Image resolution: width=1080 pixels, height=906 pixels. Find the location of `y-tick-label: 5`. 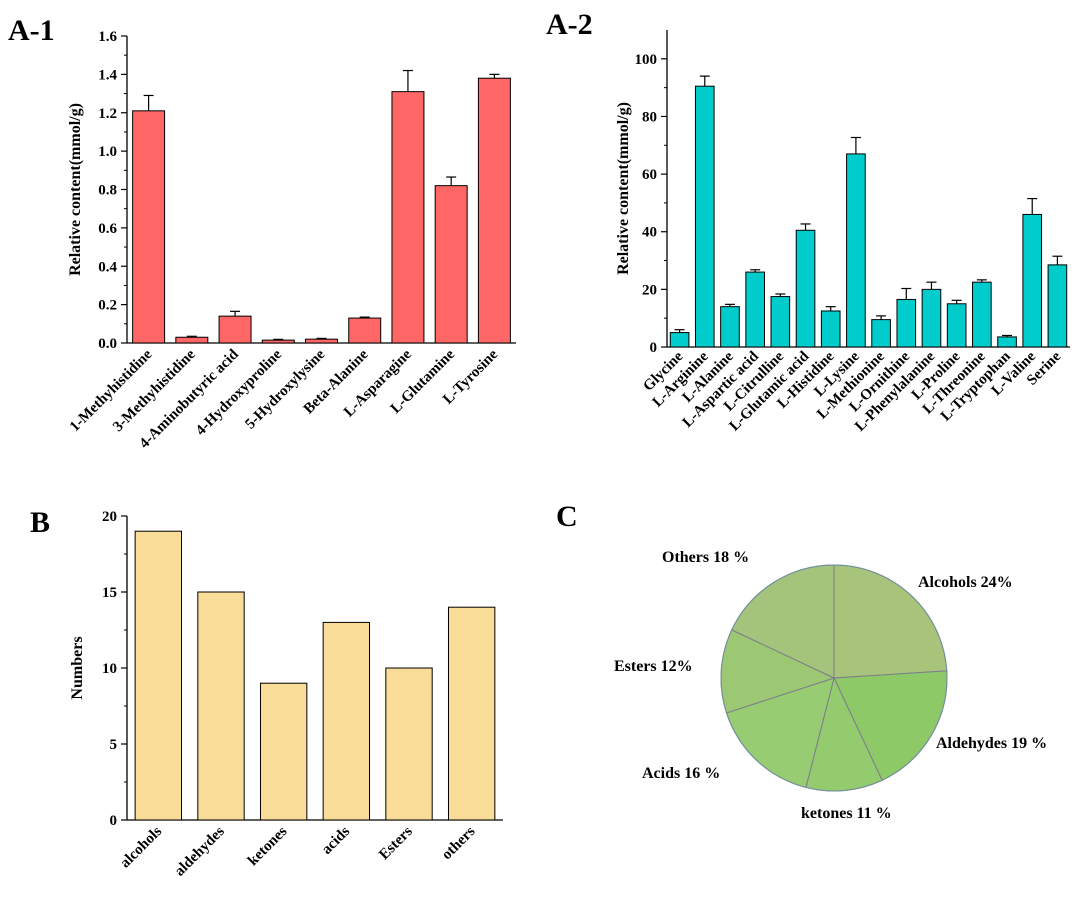

y-tick-label: 5 is located at coordinates (114, 745).